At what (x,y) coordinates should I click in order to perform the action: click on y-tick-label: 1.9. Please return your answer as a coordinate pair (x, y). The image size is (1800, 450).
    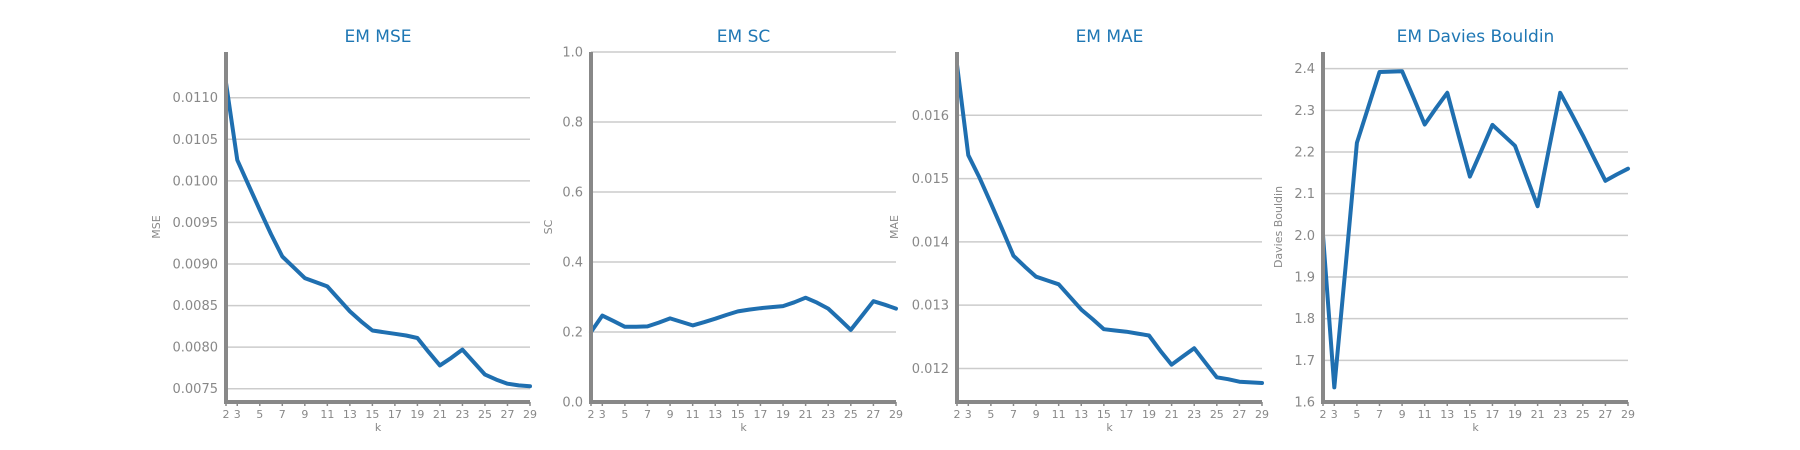
    Looking at the image, I should click on (1304, 278).